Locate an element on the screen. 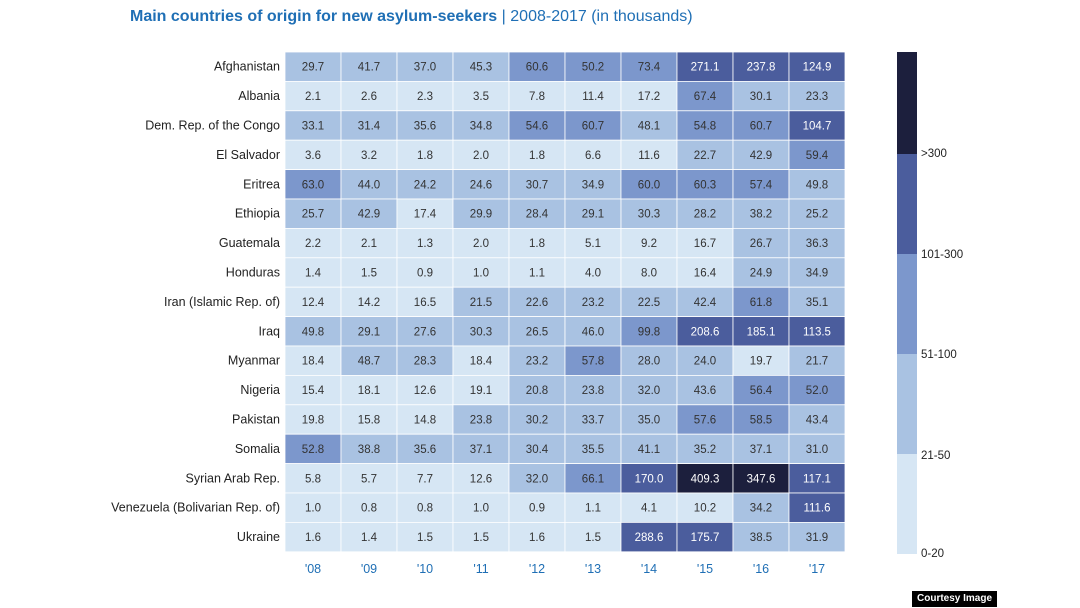  cell-value: 29.9 is located at coordinates (481, 215).